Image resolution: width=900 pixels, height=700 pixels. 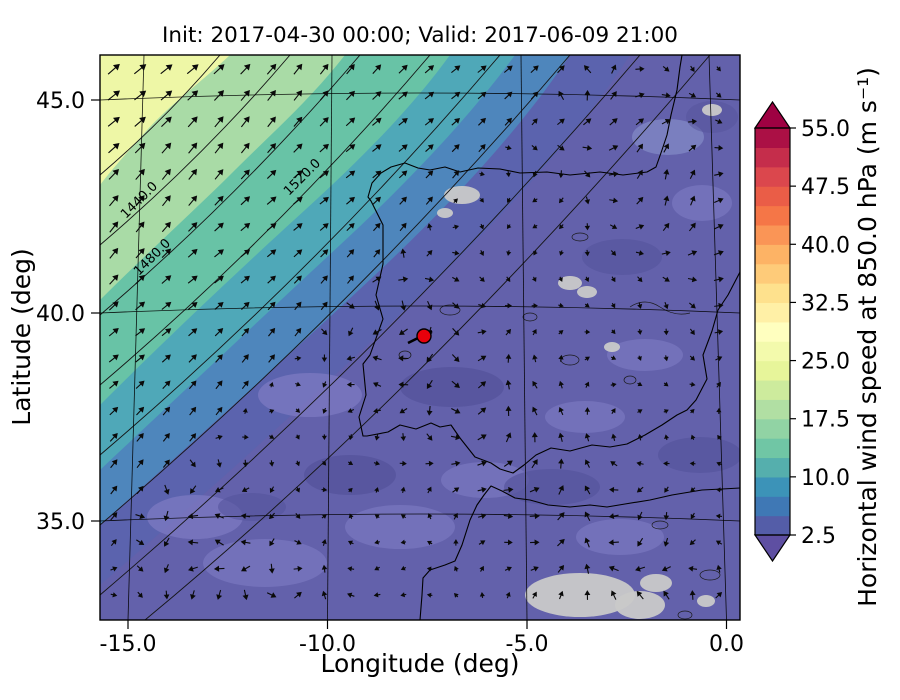 What do you see at coordinates (128, 644) in the screenshot?
I see `x-tick-label: -15.0` at bounding box center [128, 644].